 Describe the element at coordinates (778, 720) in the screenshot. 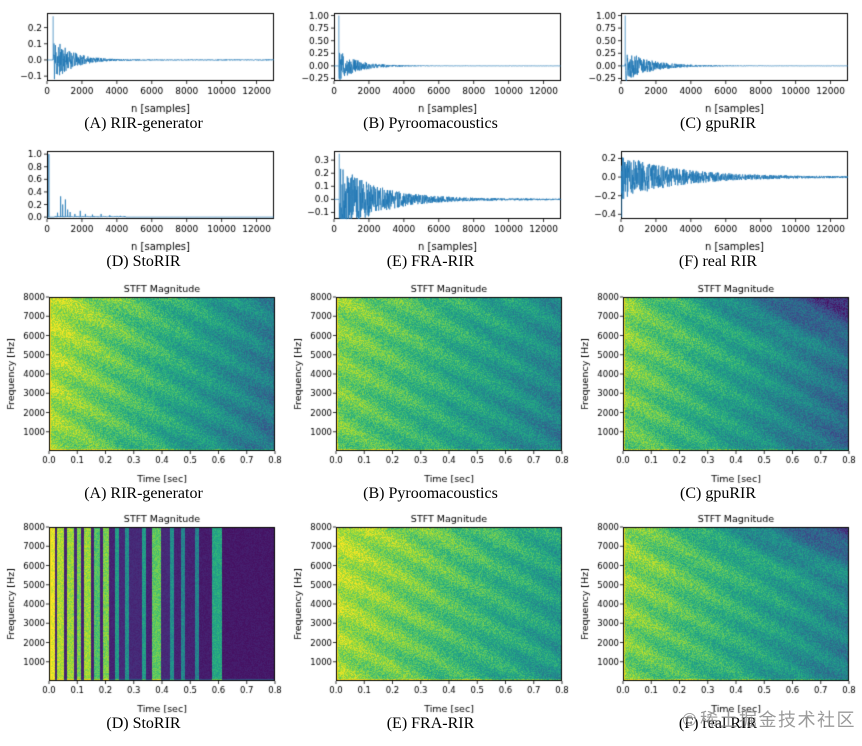

I see `watermark-text: 稀土掘金技术社区` at that location.